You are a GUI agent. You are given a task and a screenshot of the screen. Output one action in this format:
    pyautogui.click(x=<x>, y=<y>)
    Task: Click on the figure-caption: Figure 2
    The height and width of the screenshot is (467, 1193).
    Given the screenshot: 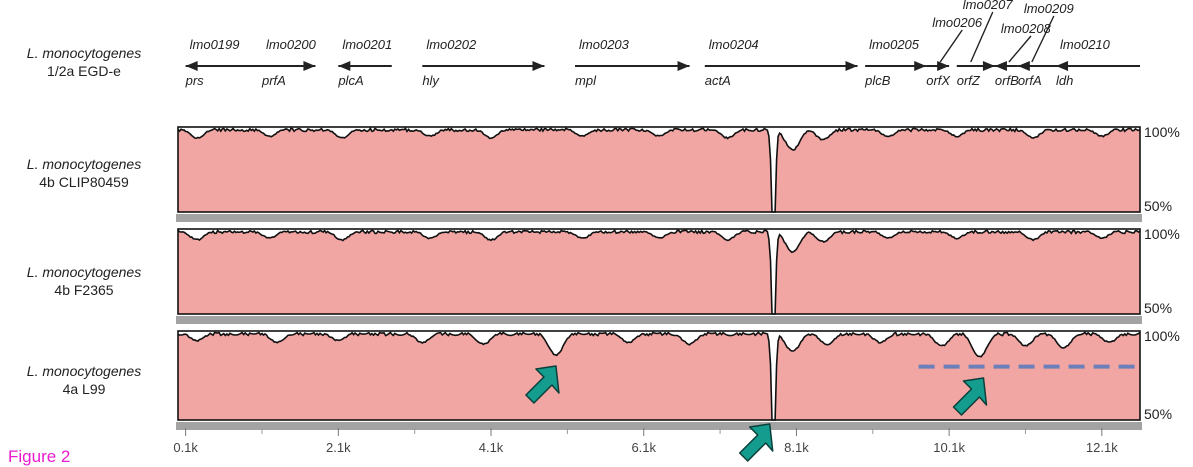 What is the action you would take?
    pyautogui.click(x=39, y=456)
    